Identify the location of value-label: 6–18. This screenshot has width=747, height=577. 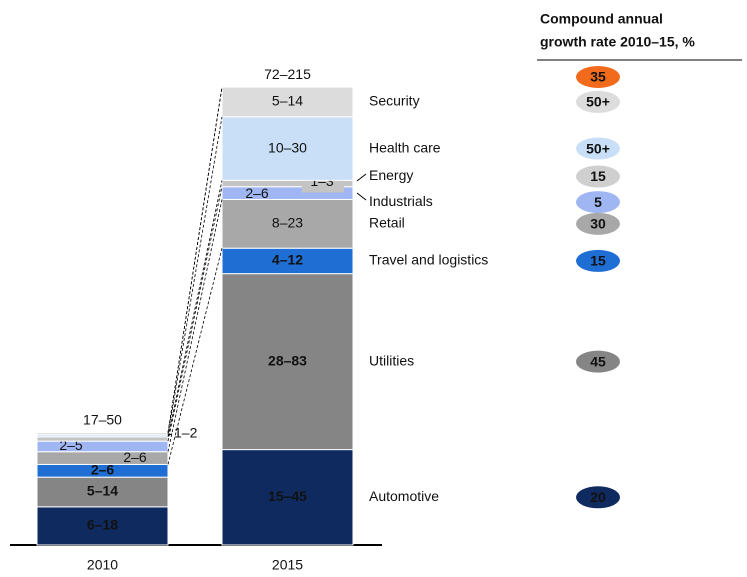
(102, 525).